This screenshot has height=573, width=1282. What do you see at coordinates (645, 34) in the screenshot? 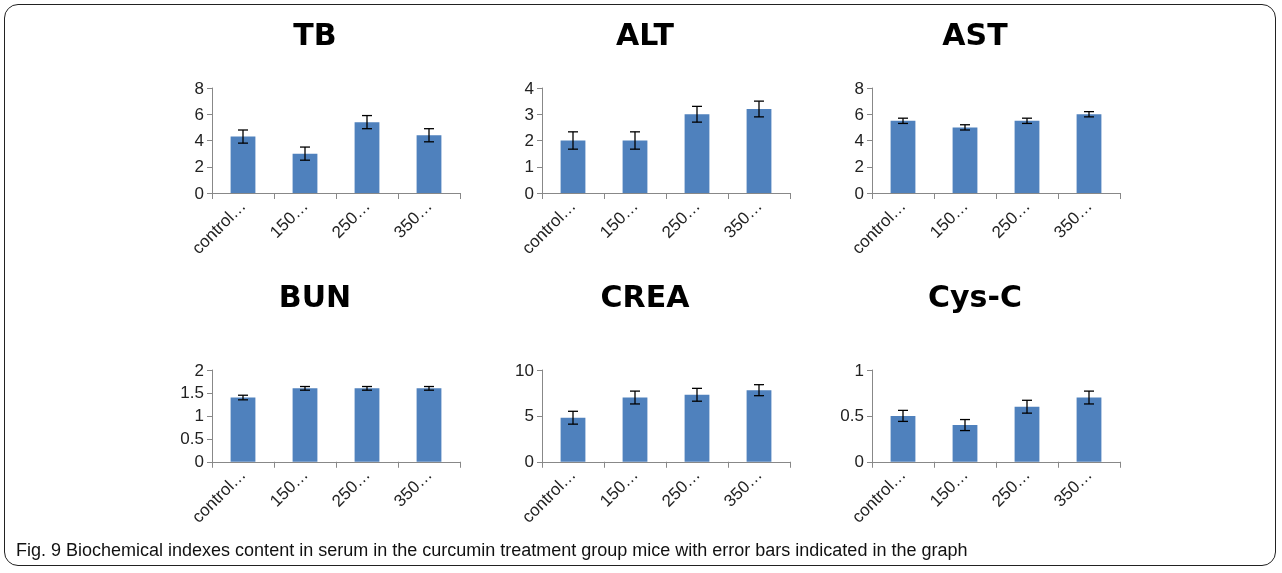
I see `chart-title: ALT` at bounding box center [645, 34].